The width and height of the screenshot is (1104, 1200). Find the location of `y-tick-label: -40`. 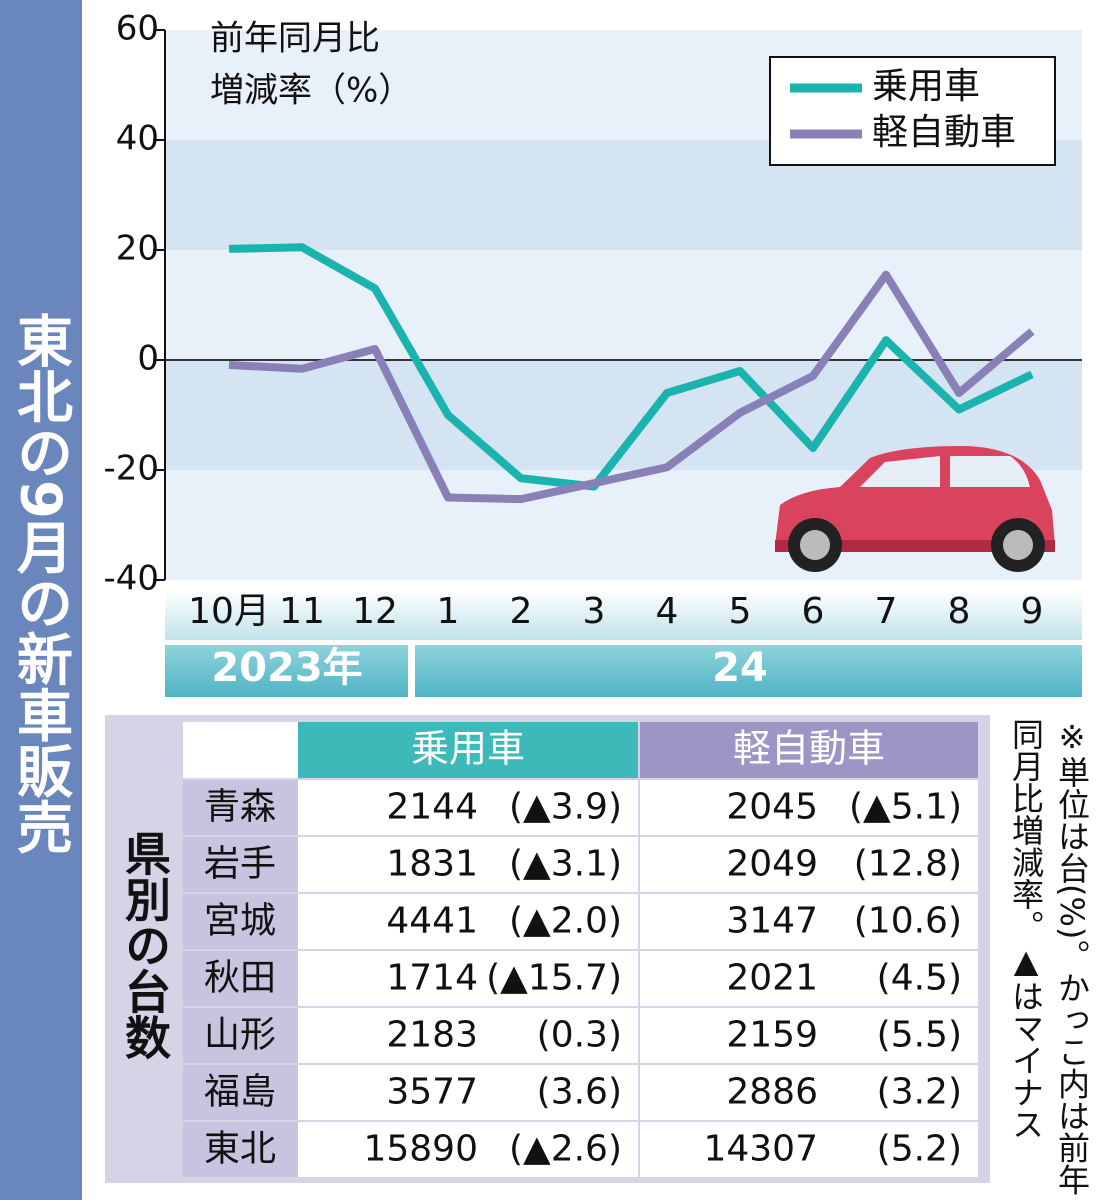

y-tick-label: -40 is located at coordinates (131, 579).